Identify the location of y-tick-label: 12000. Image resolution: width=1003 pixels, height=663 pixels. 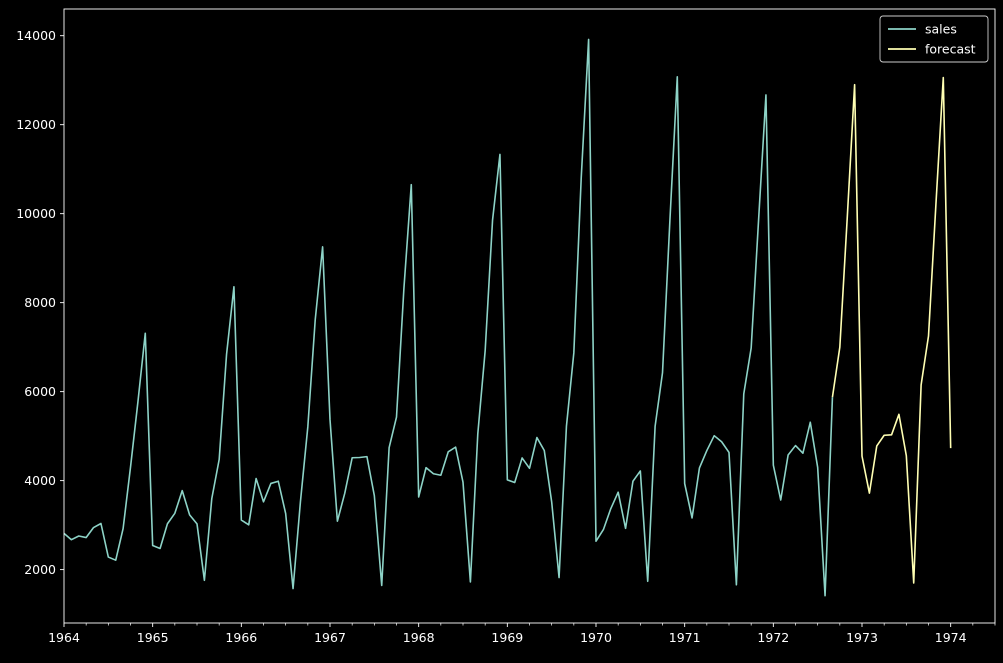
(36, 124).